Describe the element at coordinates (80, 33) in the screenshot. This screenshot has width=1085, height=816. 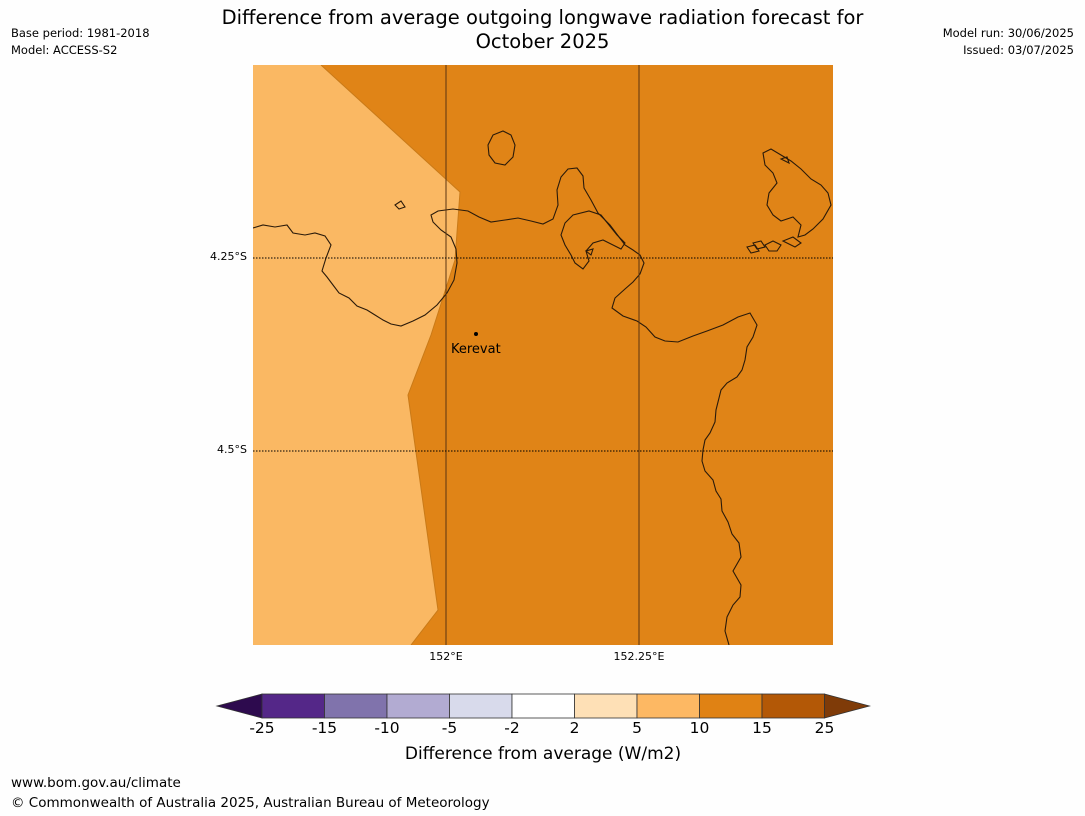
I see `base-period-text: Base period: 1981-2018` at that location.